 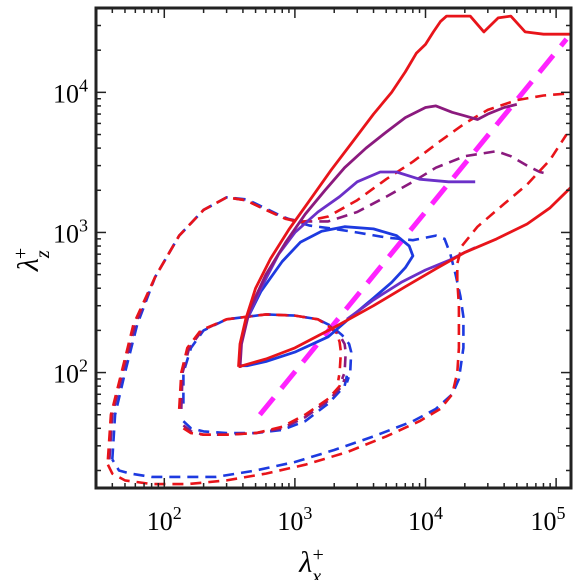 I want to click on x-tick-label: 10³, so click(x=294, y=519).